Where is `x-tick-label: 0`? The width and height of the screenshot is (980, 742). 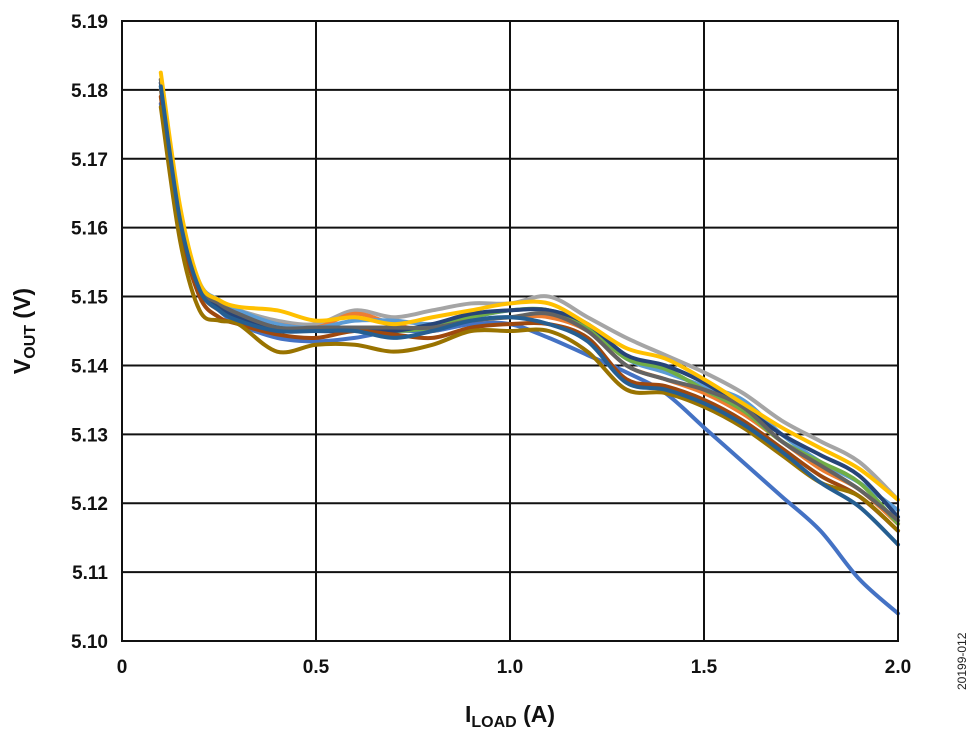 x-tick-label: 0 is located at coordinates (122, 667).